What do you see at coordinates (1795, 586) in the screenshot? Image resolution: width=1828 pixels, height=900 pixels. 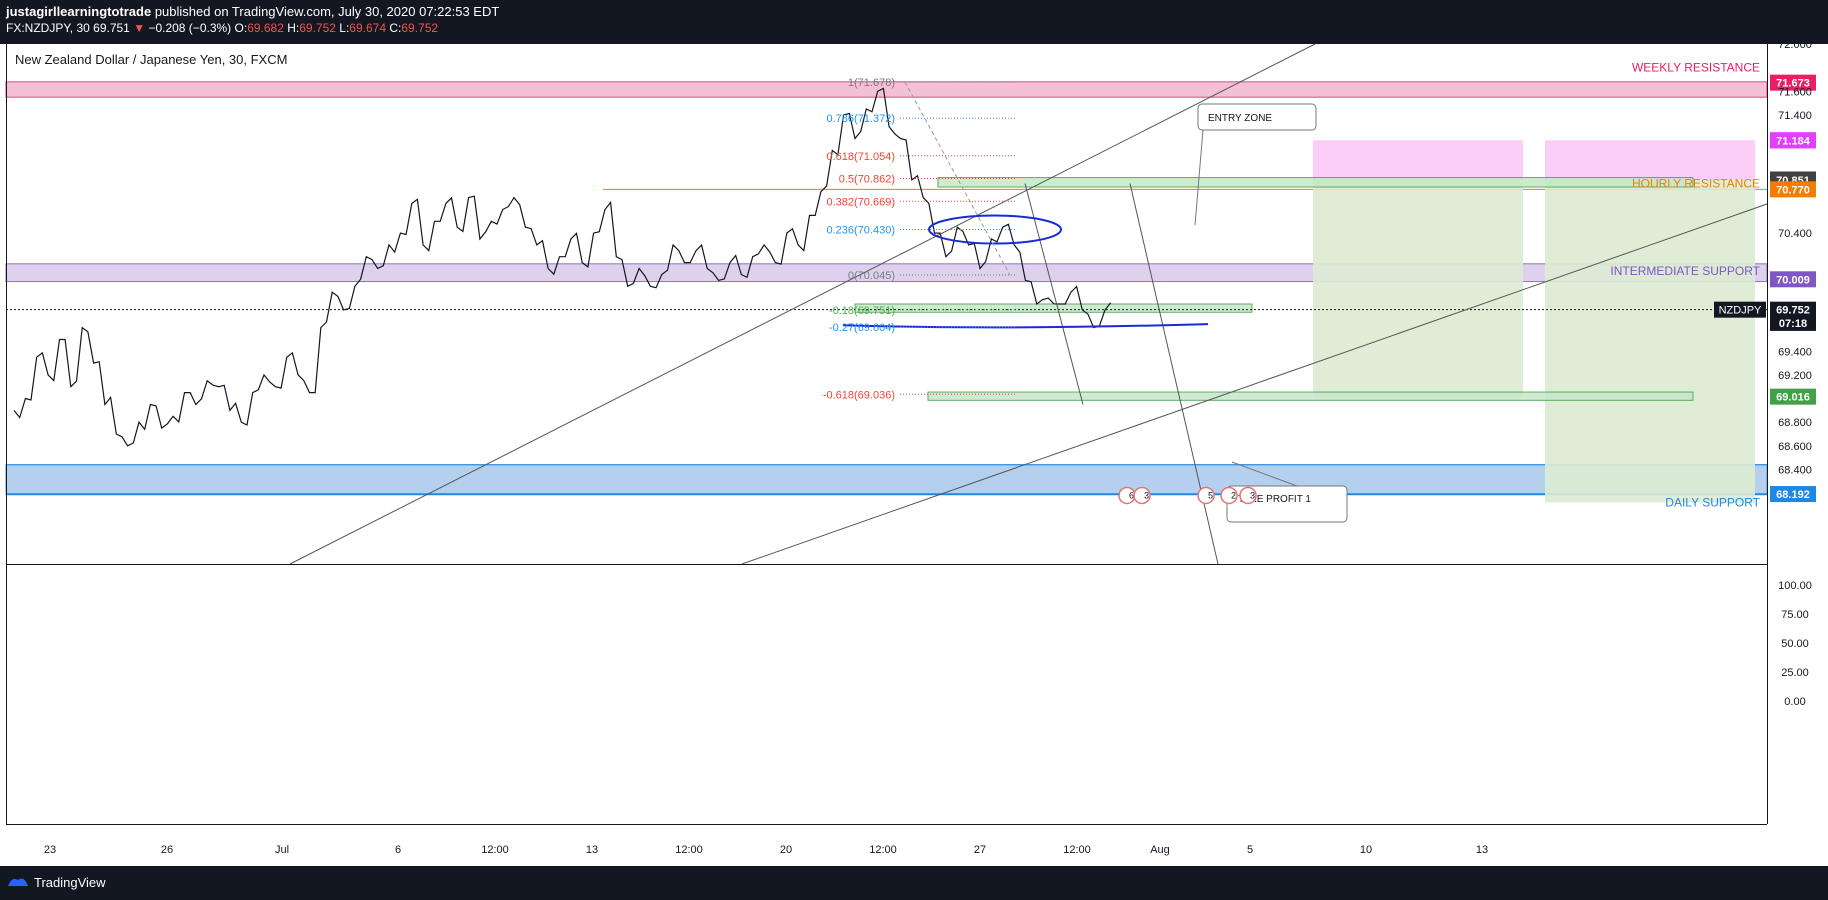 I see `indicator-tick-0: 100.00` at bounding box center [1795, 586].